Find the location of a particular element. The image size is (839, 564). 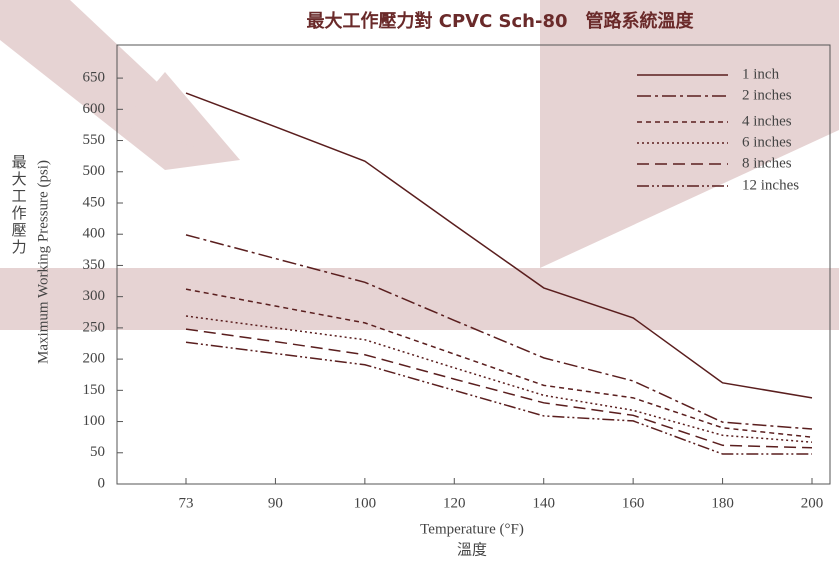

x-tick-label: 90 is located at coordinates (275, 503).